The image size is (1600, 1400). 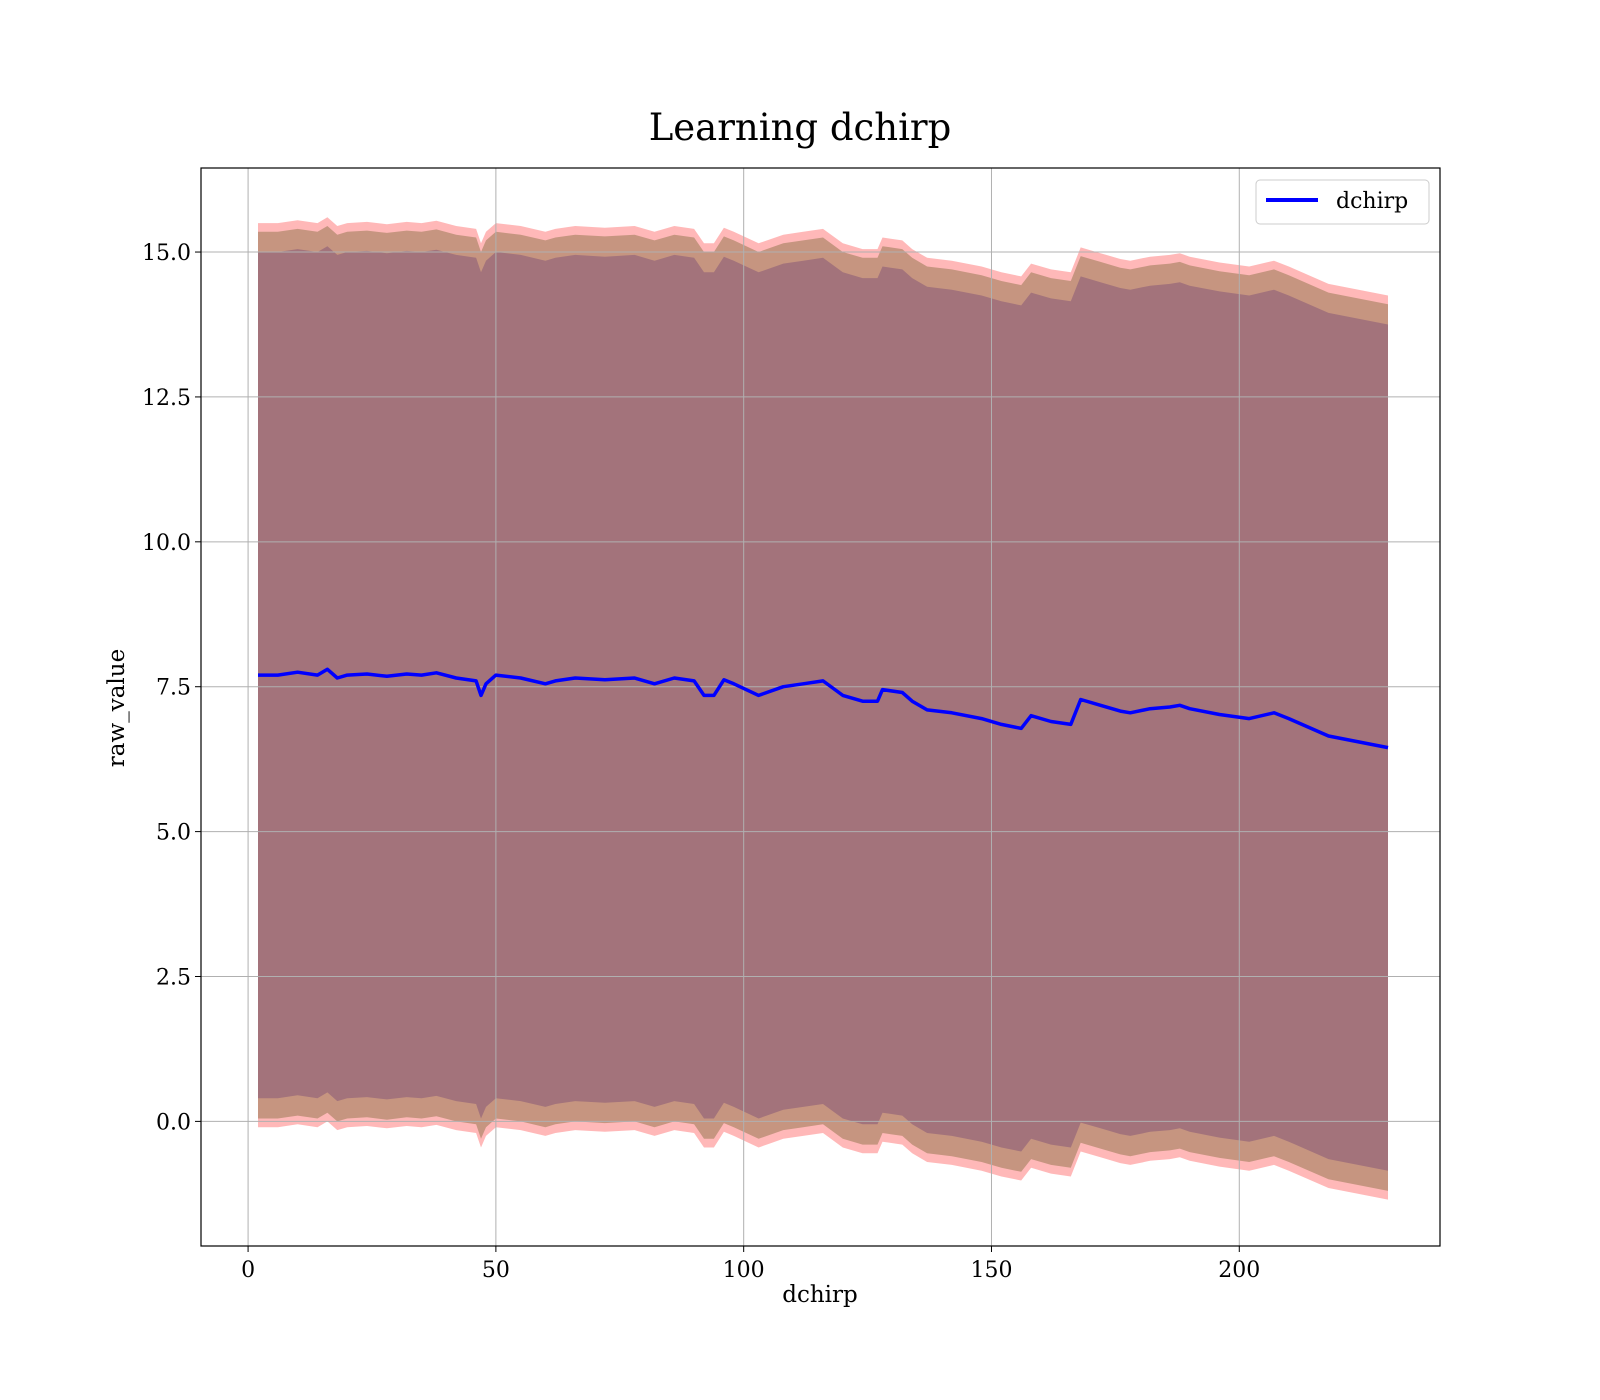 I want to click on series-line-dchirp, so click(x=823, y=708).